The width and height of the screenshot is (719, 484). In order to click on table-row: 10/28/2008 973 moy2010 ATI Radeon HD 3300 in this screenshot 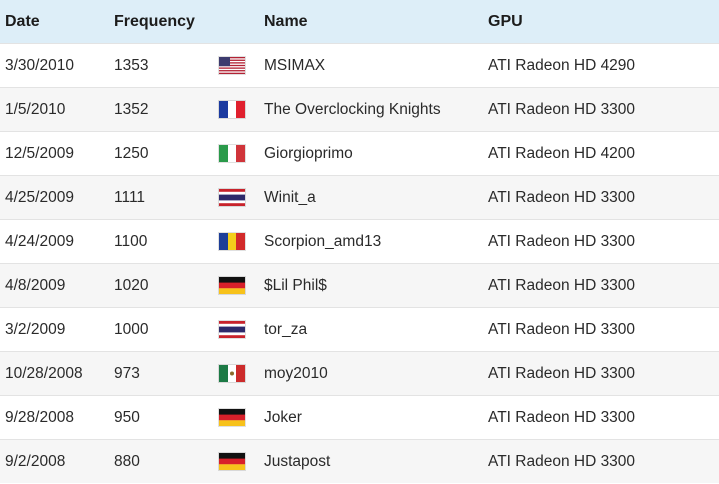, I will do `click(359, 373)`.